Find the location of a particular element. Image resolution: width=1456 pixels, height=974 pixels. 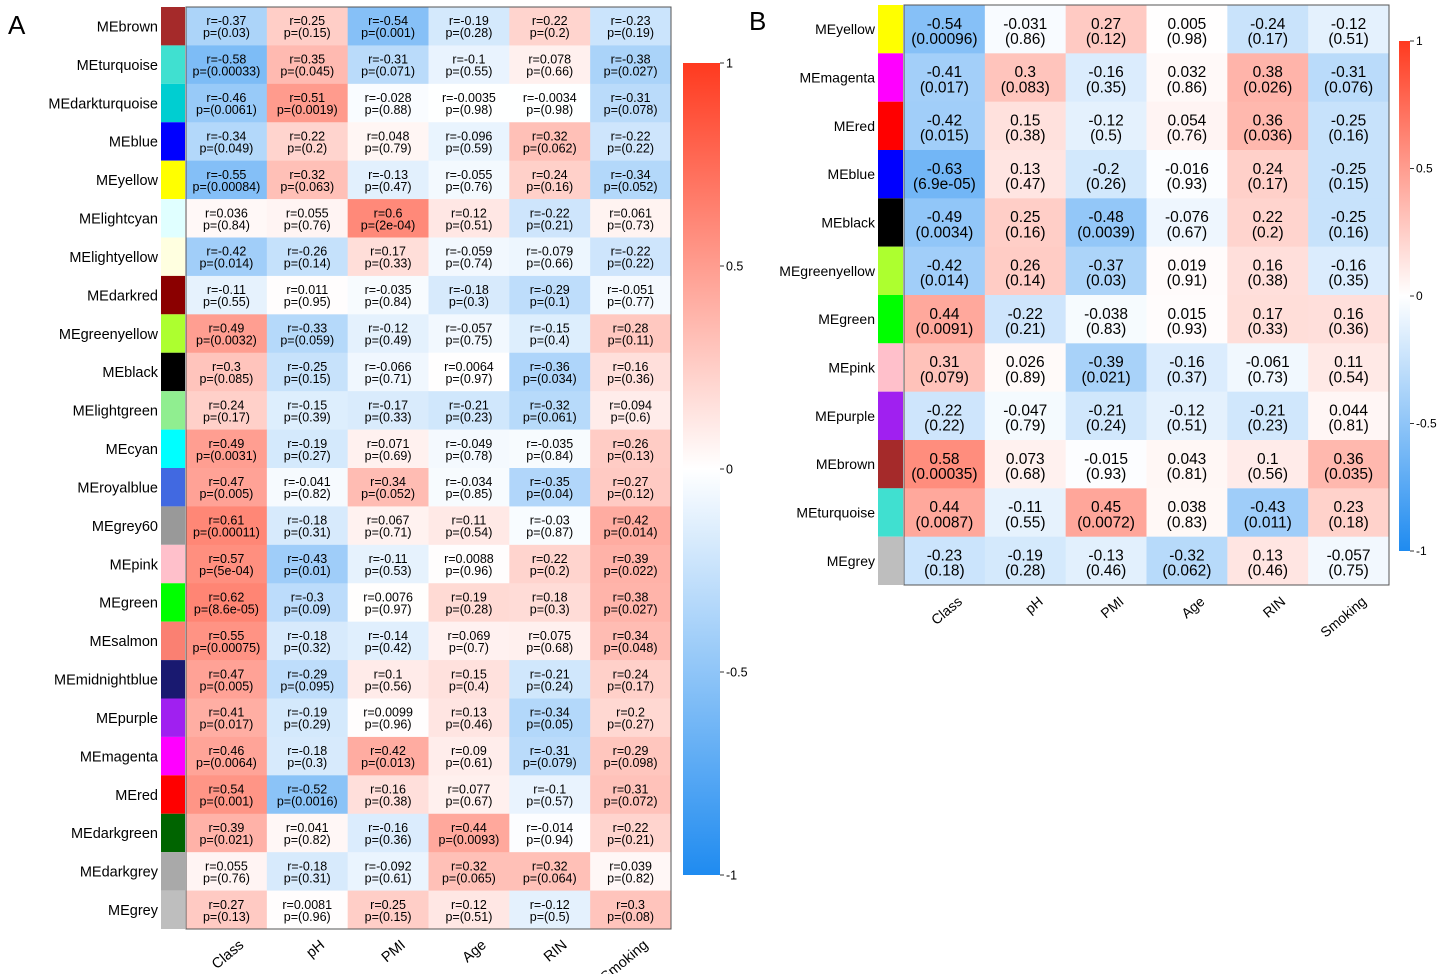

cell-p-value: (0.98) is located at coordinates (1187, 39).